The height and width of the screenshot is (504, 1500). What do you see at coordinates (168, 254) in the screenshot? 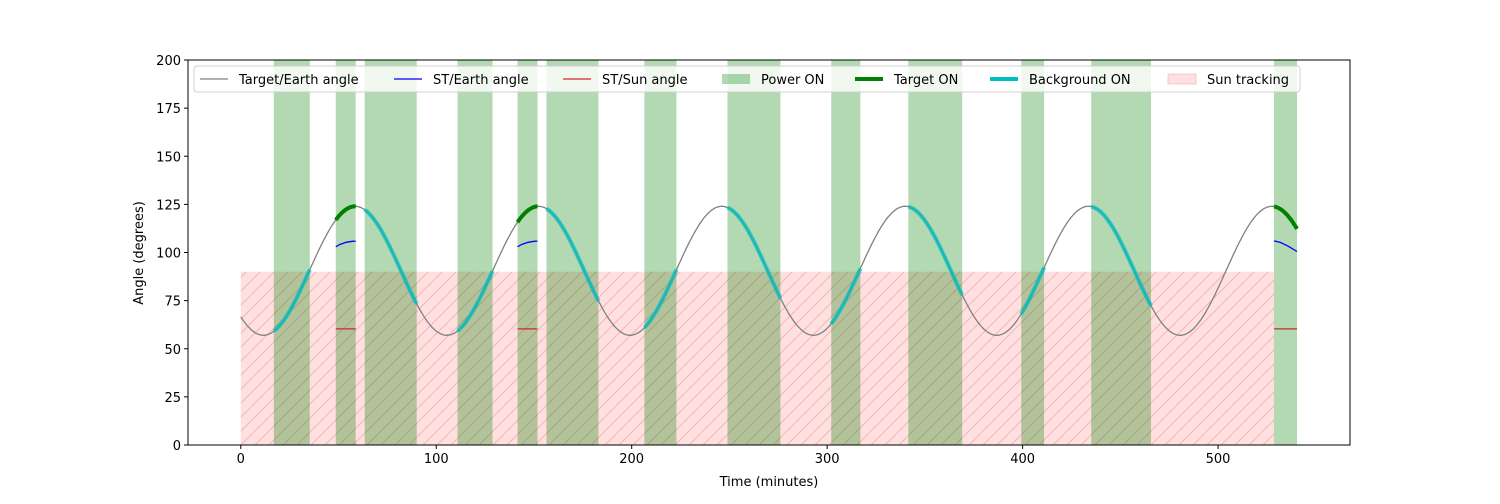
I see `y-tick-label: 100` at bounding box center [168, 254].